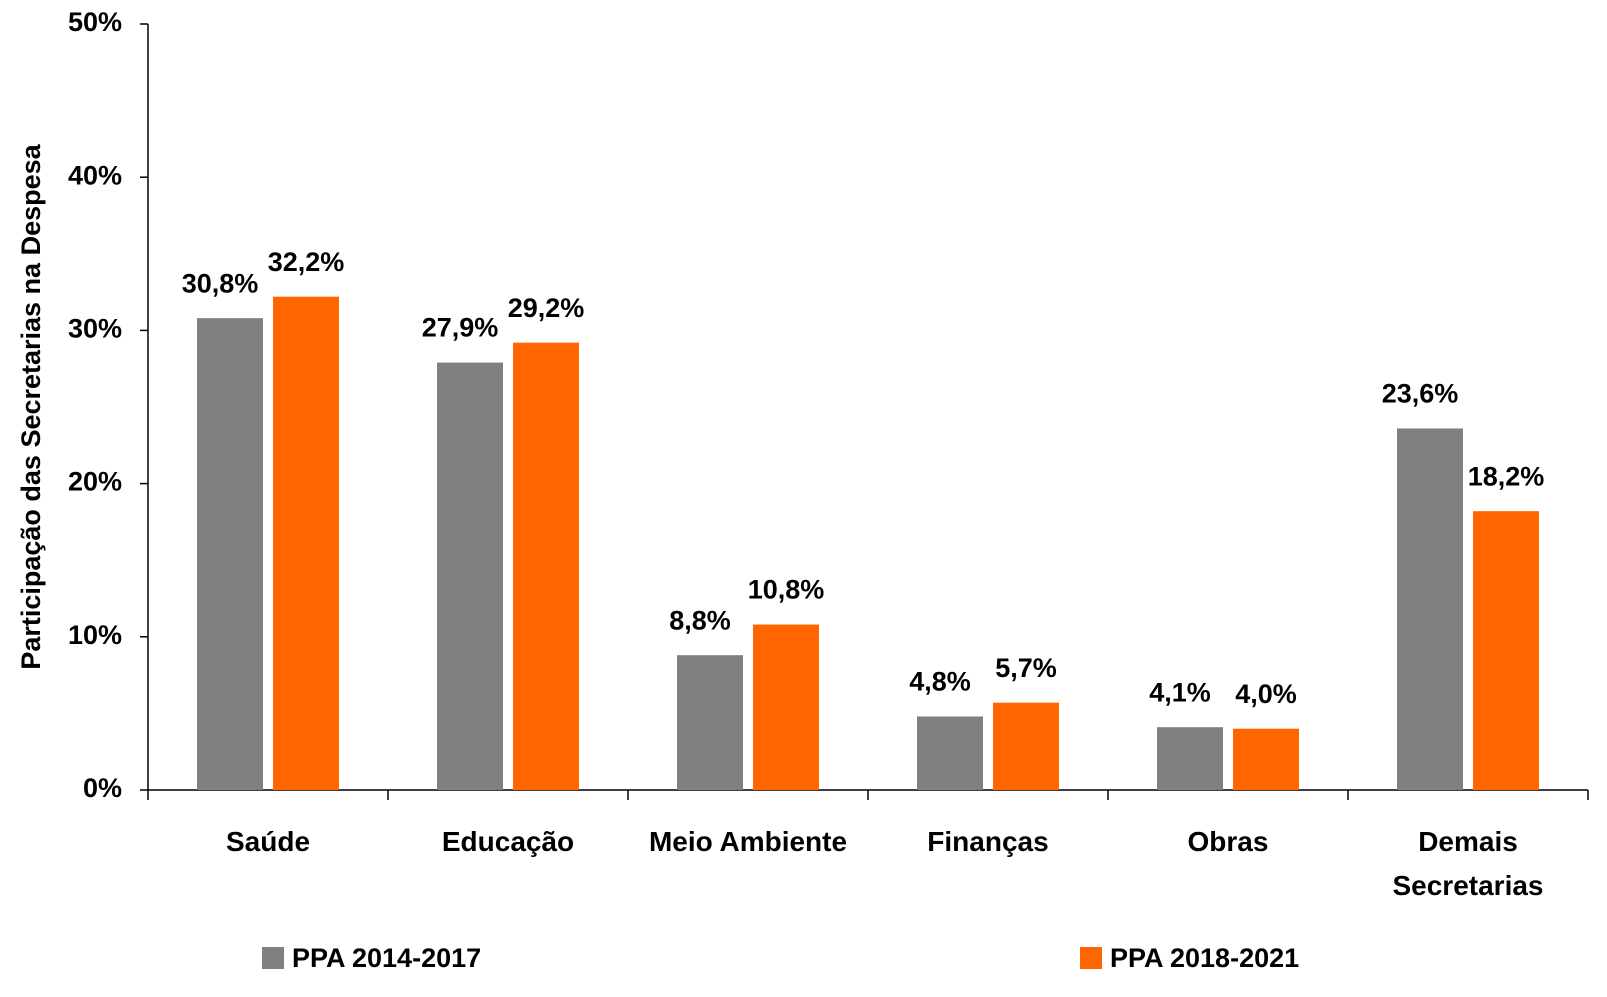 The width and height of the screenshot is (1607, 997). What do you see at coordinates (95, 175) in the screenshot?
I see `y-tick-label: 40%` at bounding box center [95, 175].